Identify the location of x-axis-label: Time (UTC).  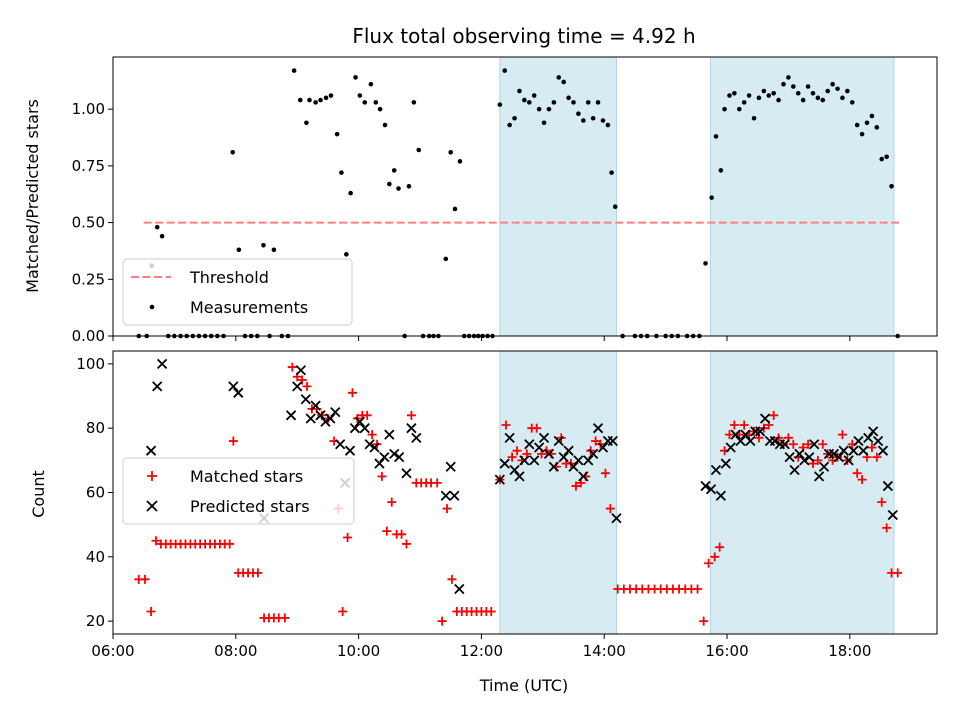
(523, 685).